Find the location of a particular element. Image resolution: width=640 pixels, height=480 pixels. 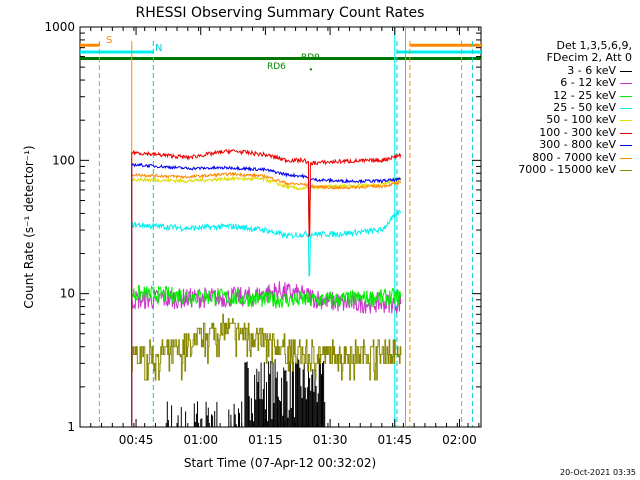

flag-label-saa: S is located at coordinates (109, 40).